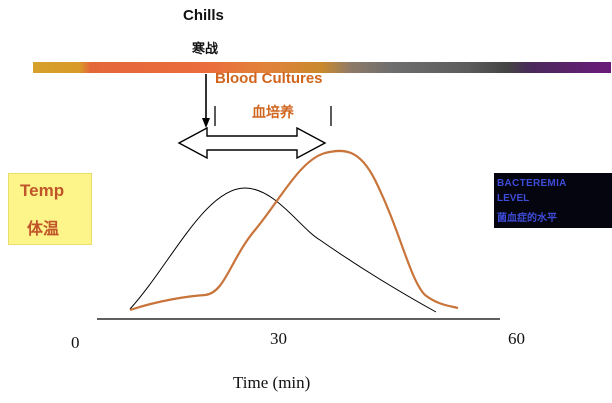 The width and height of the screenshot is (612, 403). I want to click on bacteremia-label-line2: LEVEL, so click(513, 198).